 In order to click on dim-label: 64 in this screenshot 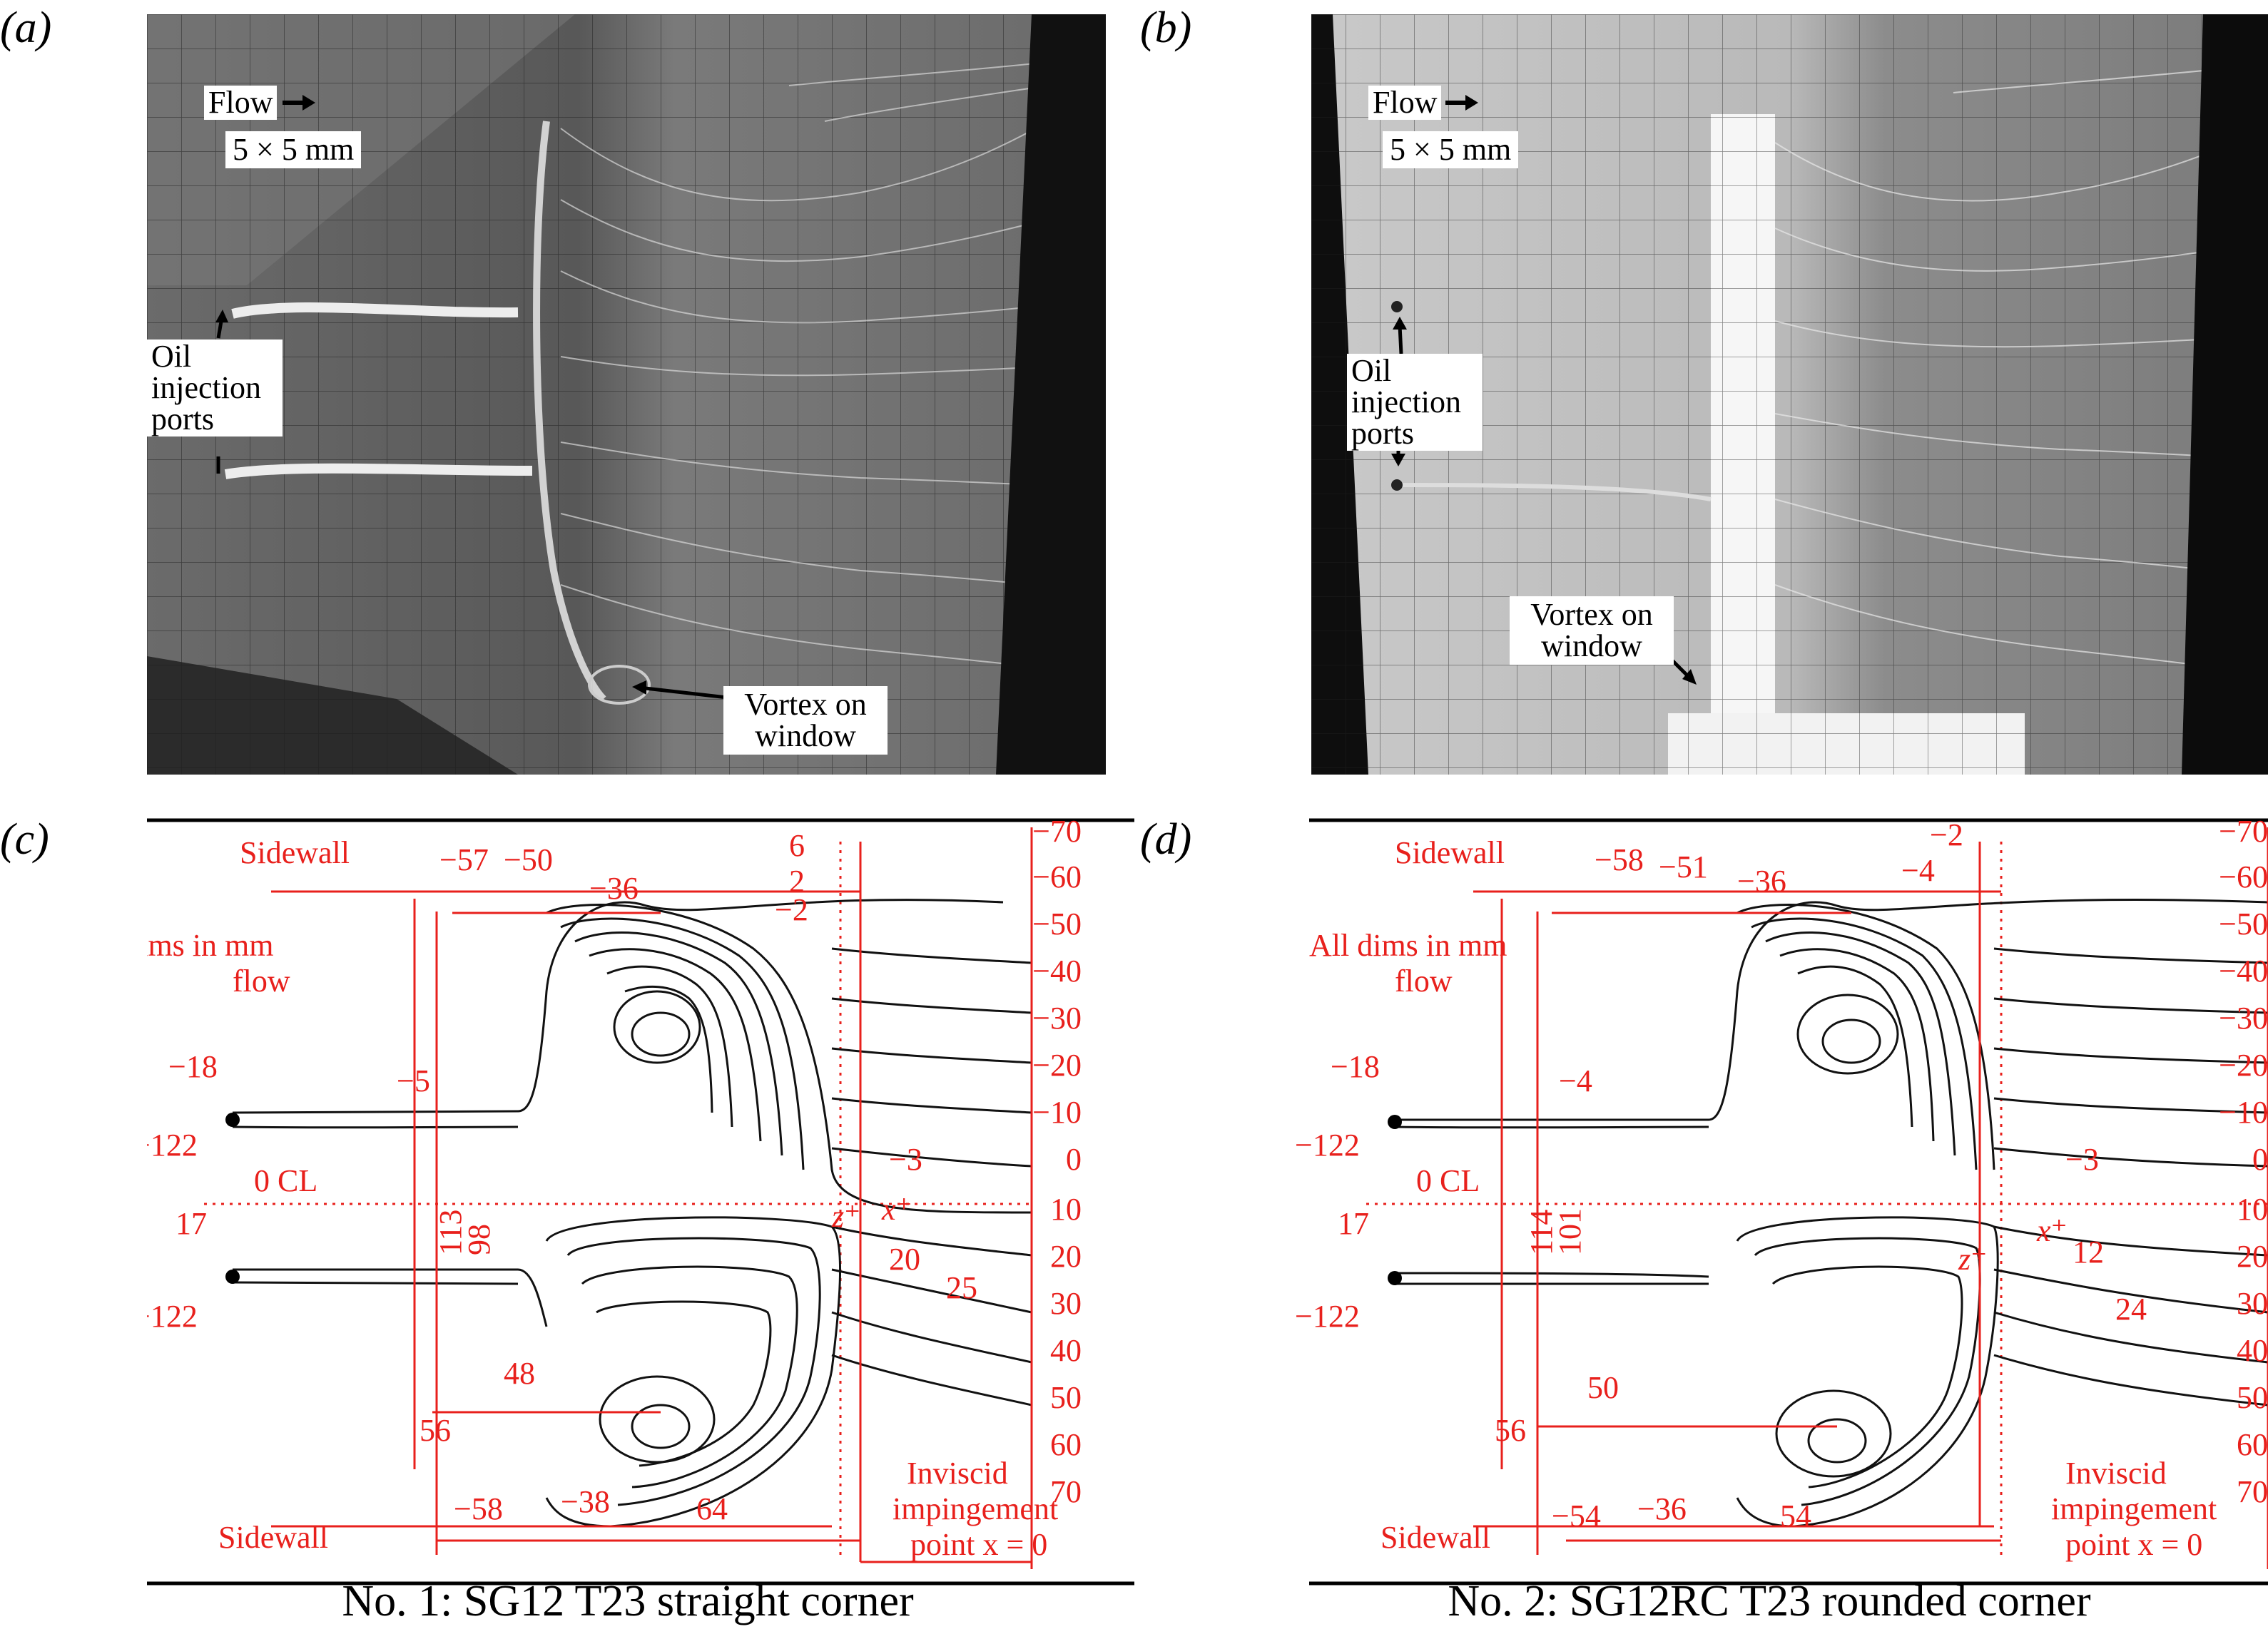, I will do `click(712, 1508)`.